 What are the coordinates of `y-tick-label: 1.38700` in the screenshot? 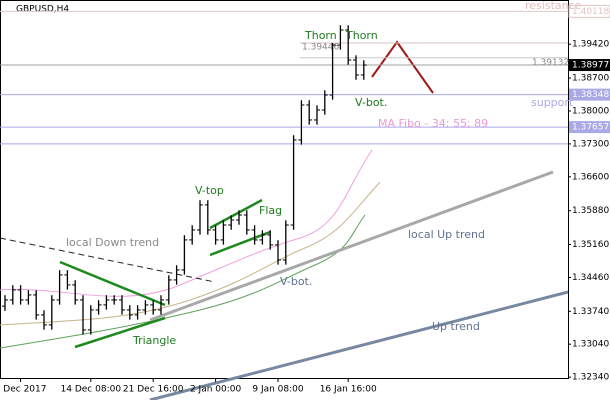 It's located at (590, 79).